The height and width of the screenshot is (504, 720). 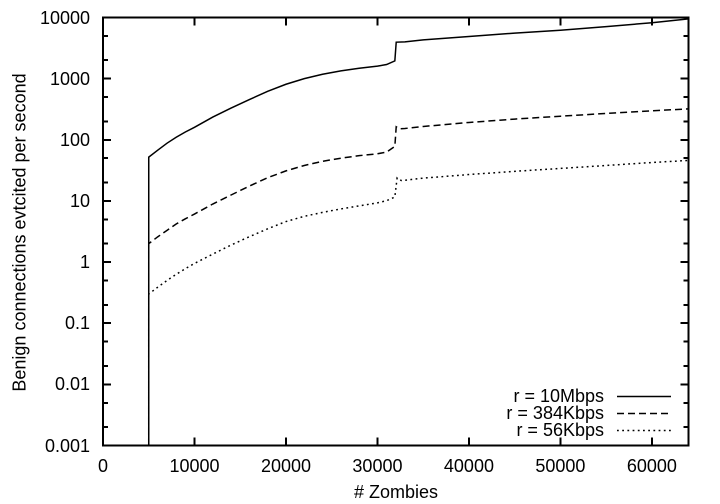 I want to click on y-tick-label: 10000, so click(x=64, y=17).